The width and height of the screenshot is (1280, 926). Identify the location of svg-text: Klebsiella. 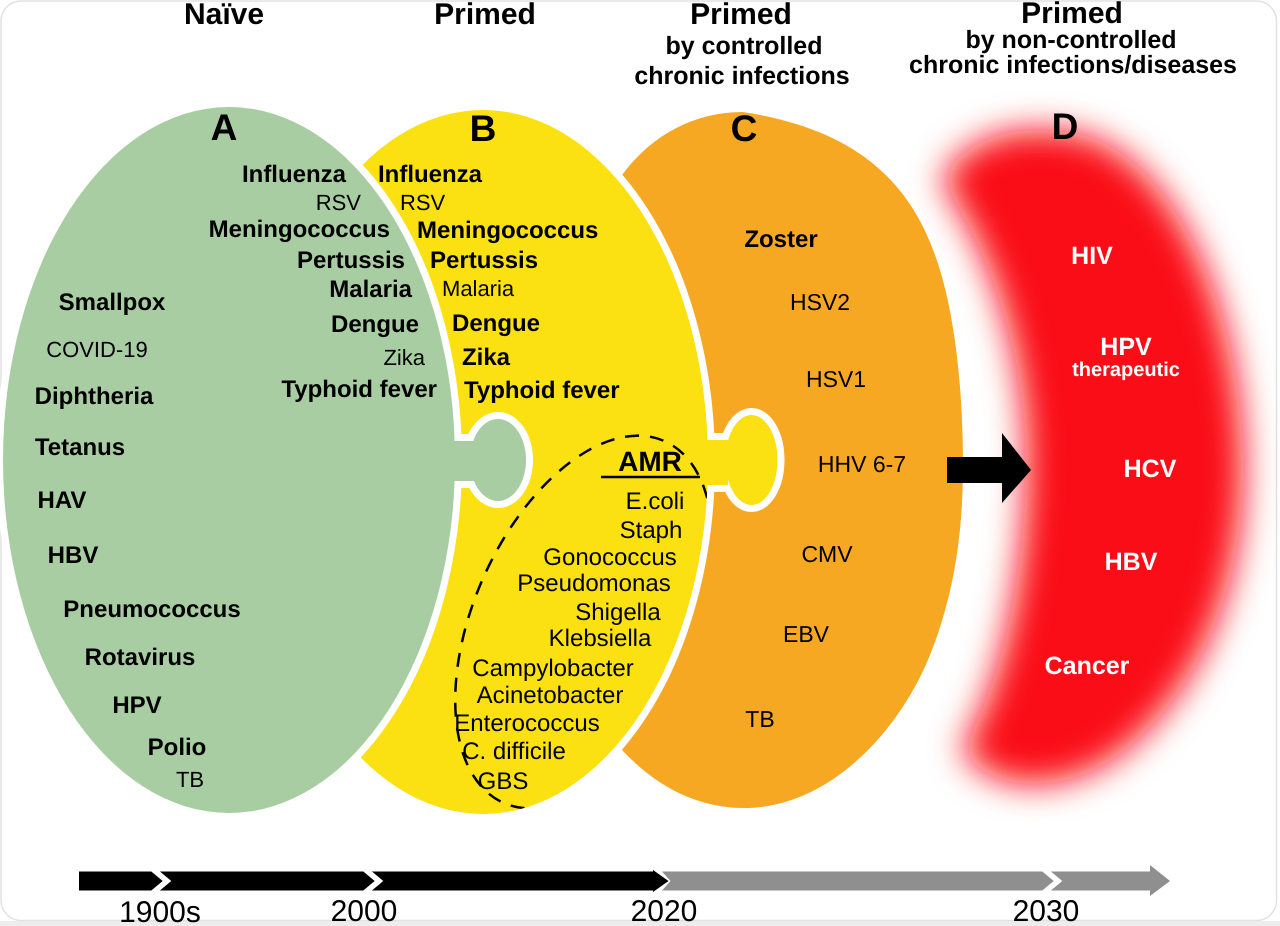
(600, 638).